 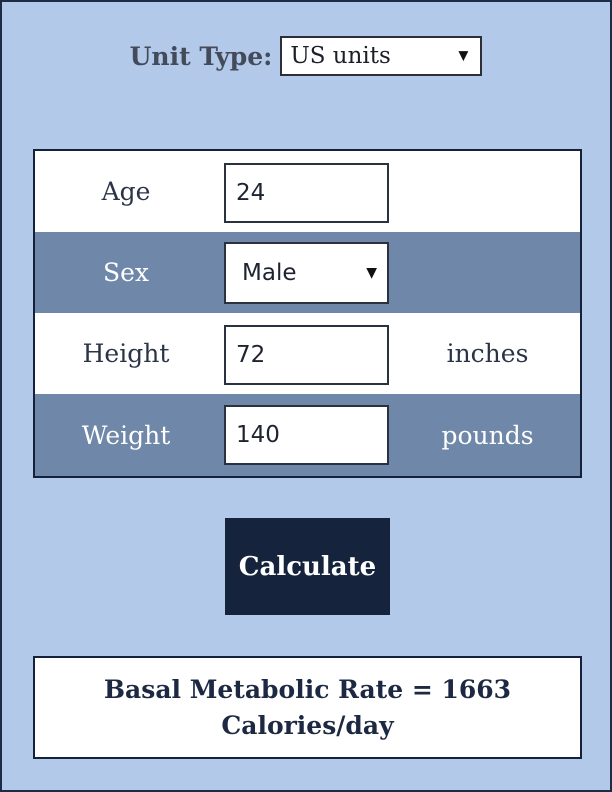 I want to click on height-input: 72, so click(x=306, y=355).